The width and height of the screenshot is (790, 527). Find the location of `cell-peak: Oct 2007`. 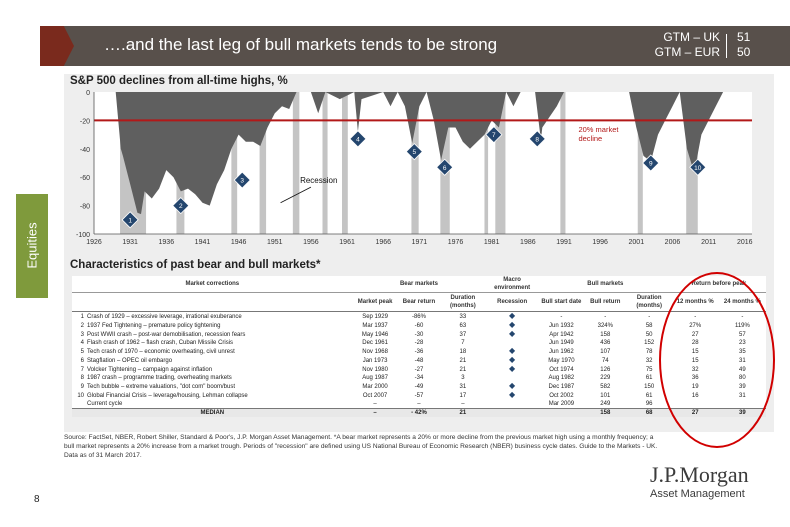

cell-peak: Oct 2007 is located at coordinates (375, 395).